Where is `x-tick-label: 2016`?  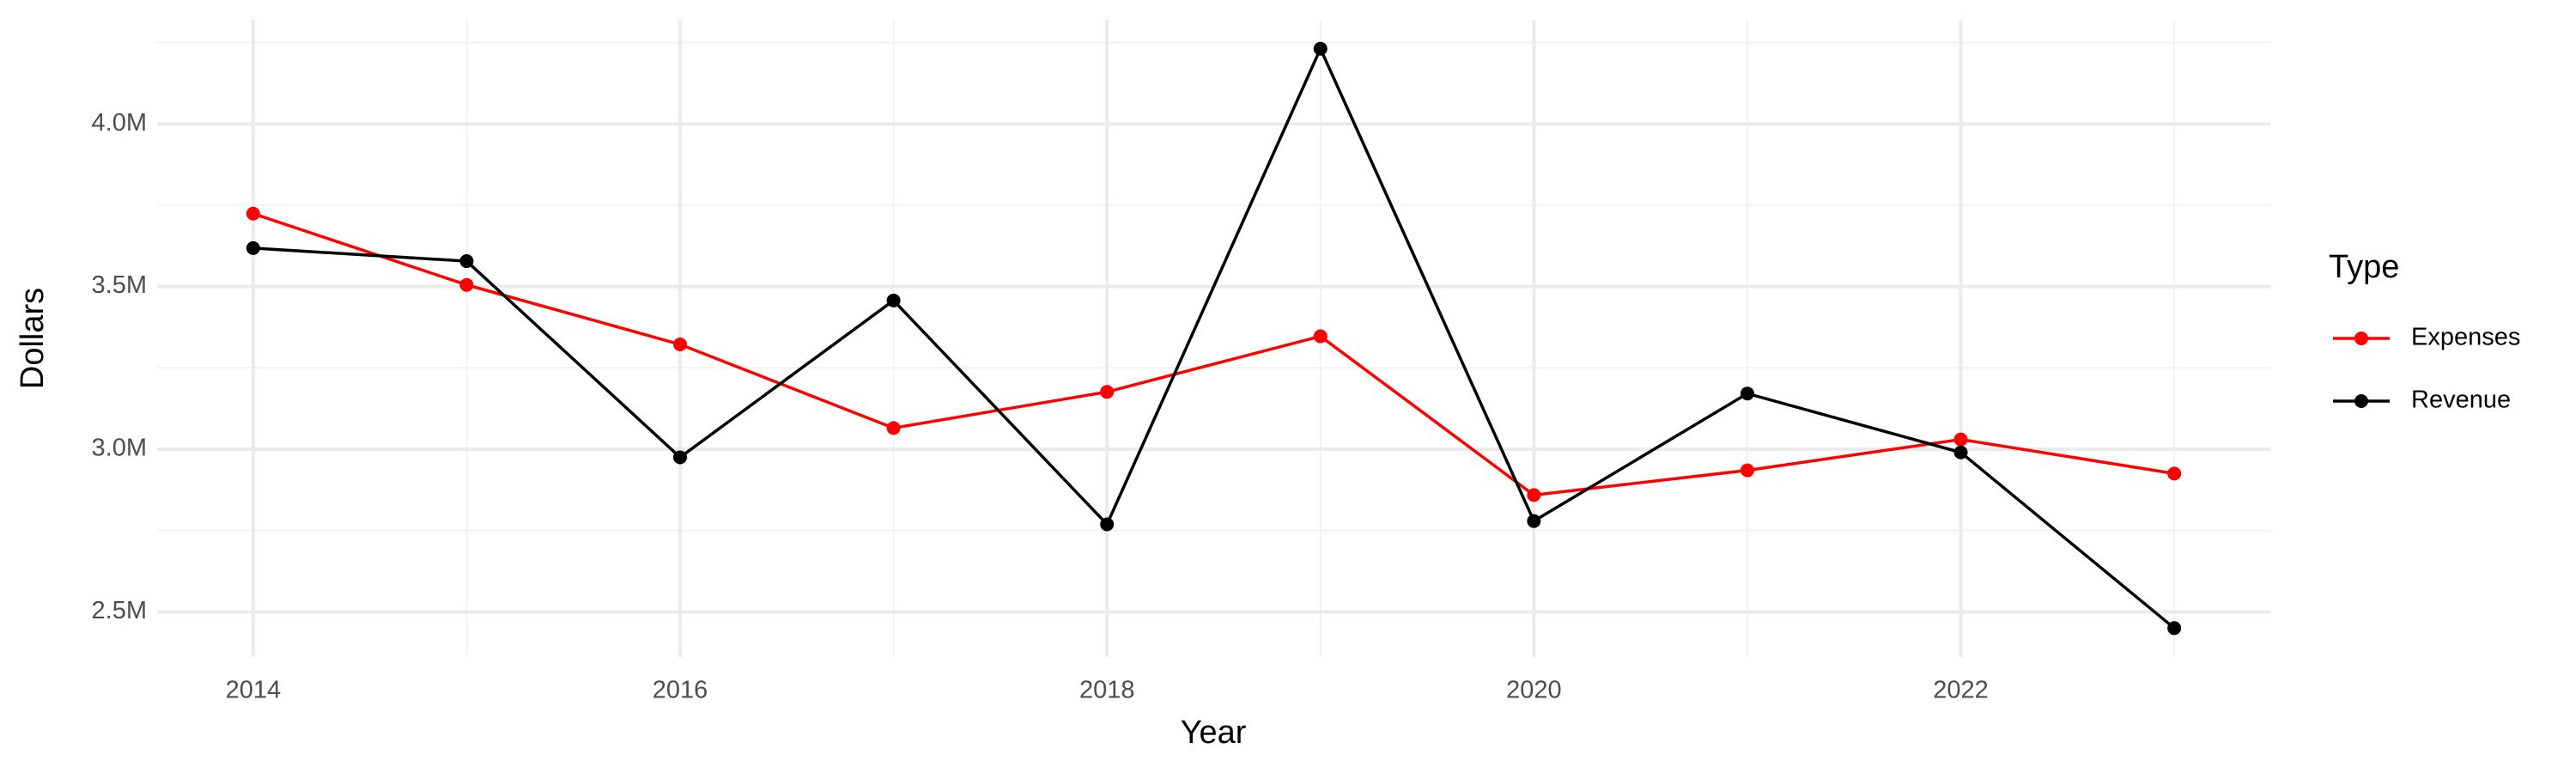 x-tick-label: 2016 is located at coordinates (680, 690).